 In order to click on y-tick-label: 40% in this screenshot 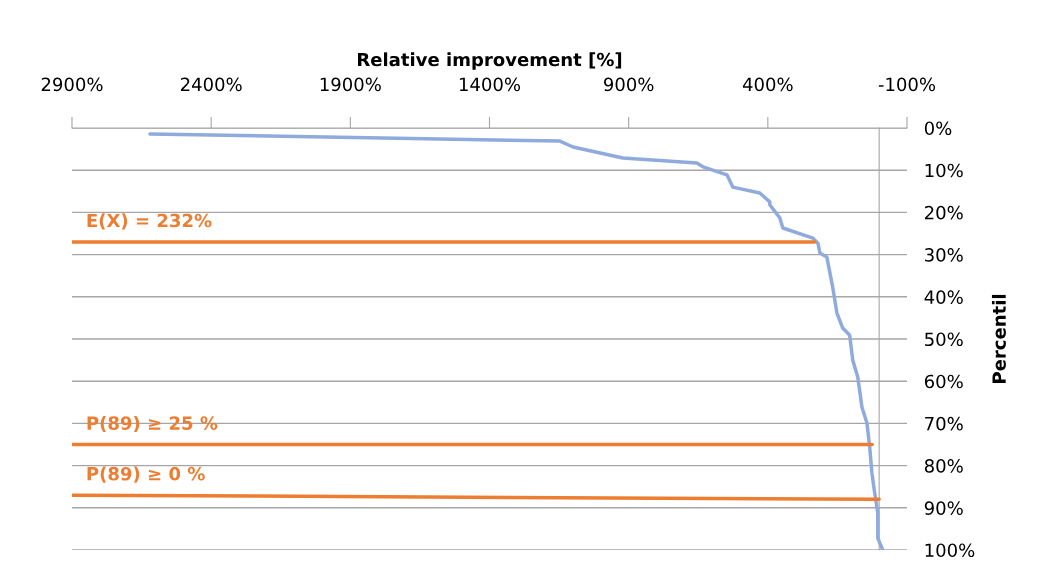, I will do `click(943, 297)`.